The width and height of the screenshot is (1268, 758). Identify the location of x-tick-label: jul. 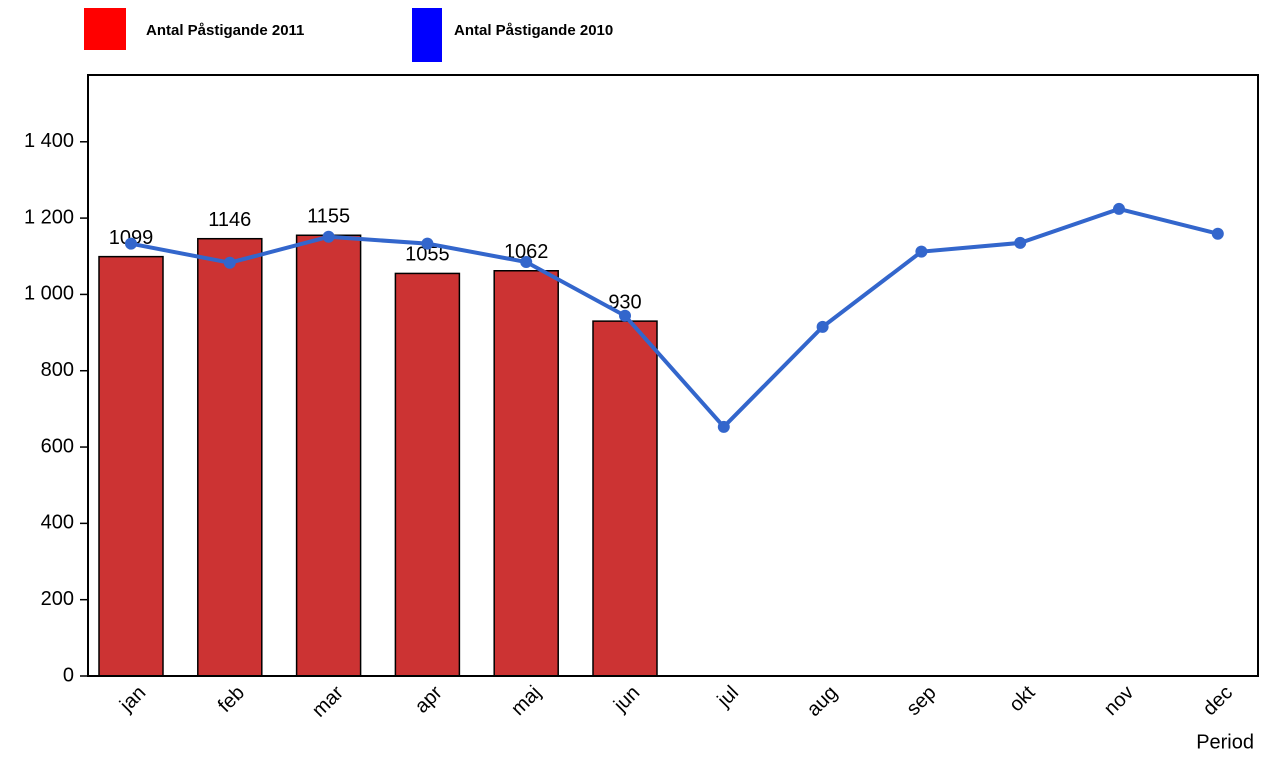
(728, 697).